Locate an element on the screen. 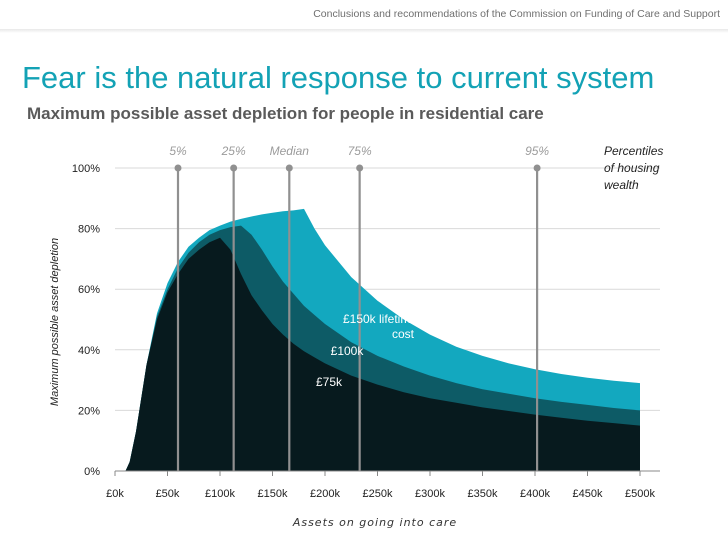 The image size is (728, 546). series-label-line: £150k lifetime is located at coordinates (380, 319).